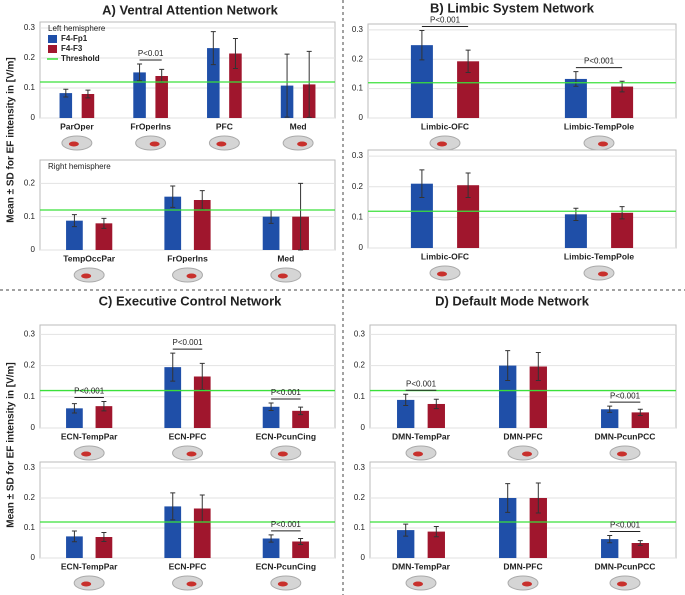 This screenshot has height=595, width=685. I want to click on hemisphere-label: Right hemisphere, so click(79, 166).